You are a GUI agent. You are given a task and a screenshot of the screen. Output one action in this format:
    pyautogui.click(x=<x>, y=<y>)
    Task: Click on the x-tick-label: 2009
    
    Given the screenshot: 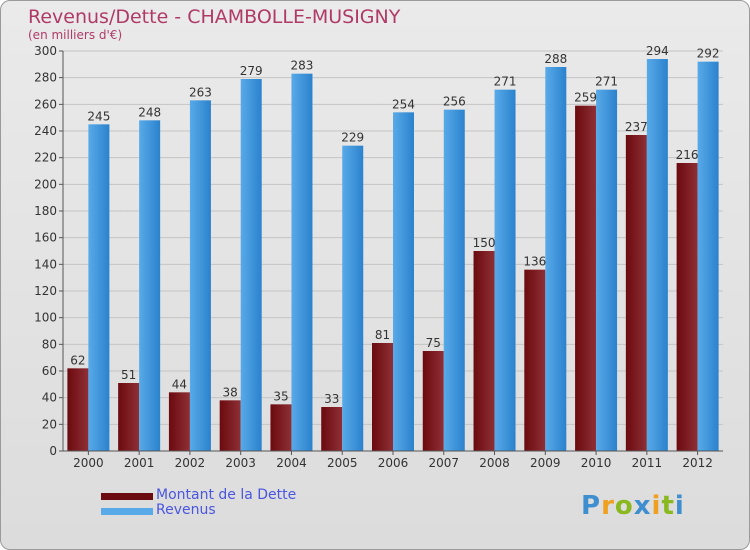 What is the action you would take?
    pyautogui.click(x=545, y=463)
    